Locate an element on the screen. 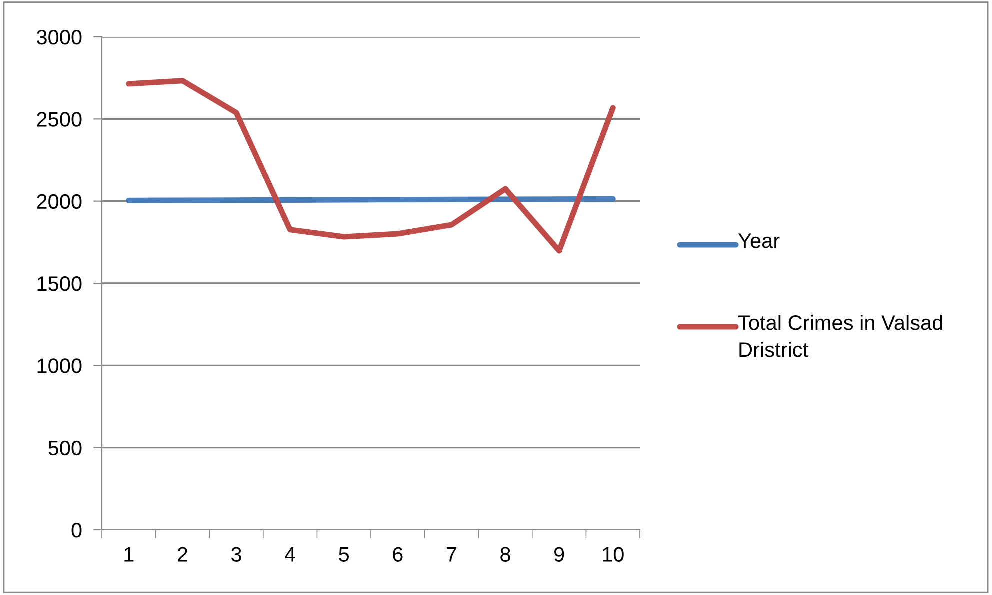 This screenshot has height=595, width=992. x-tick-label: 4 is located at coordinates (290, 554).